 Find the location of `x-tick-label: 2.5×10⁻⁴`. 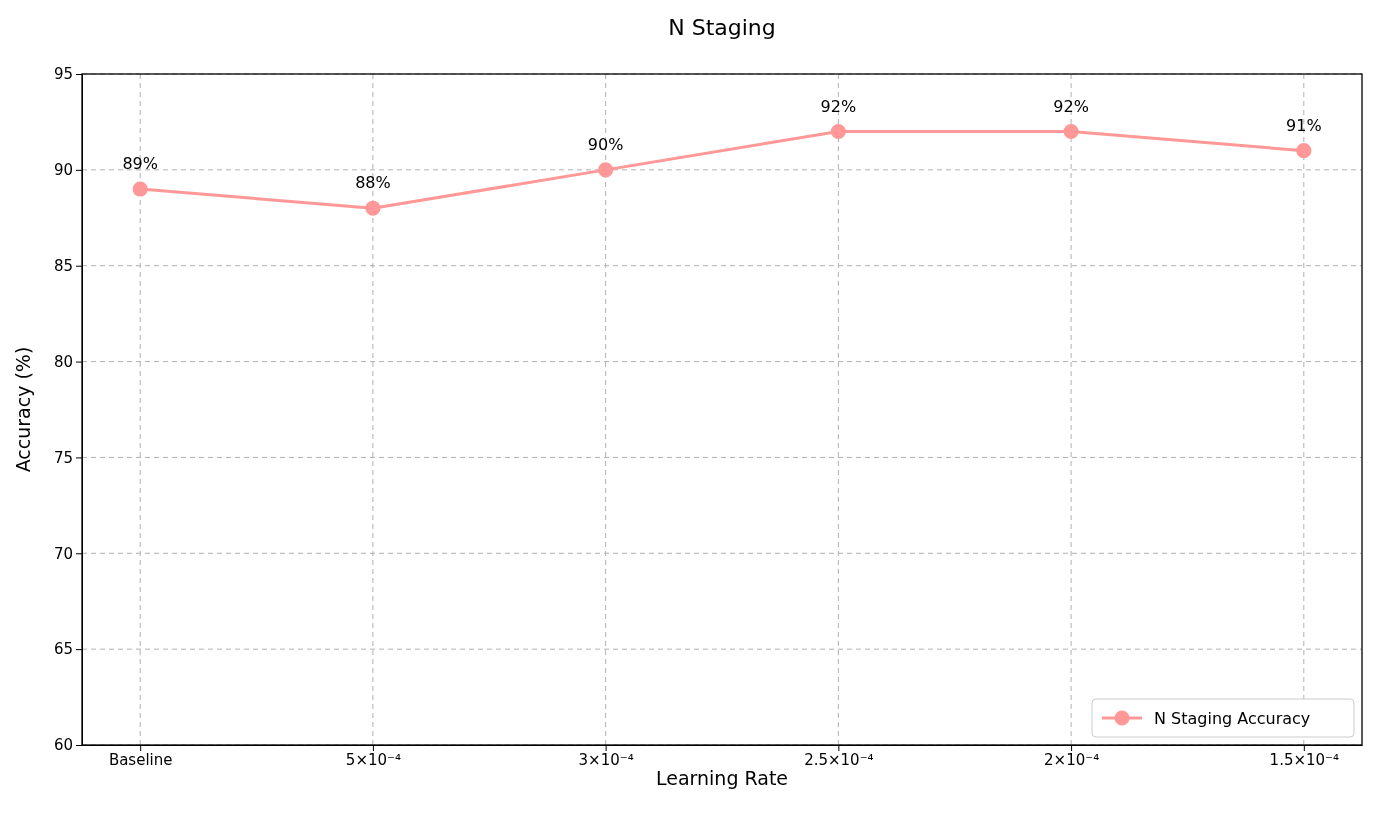

x-tick-label: 2.5×10⁻⁴ is located at coordinates (839, 759).